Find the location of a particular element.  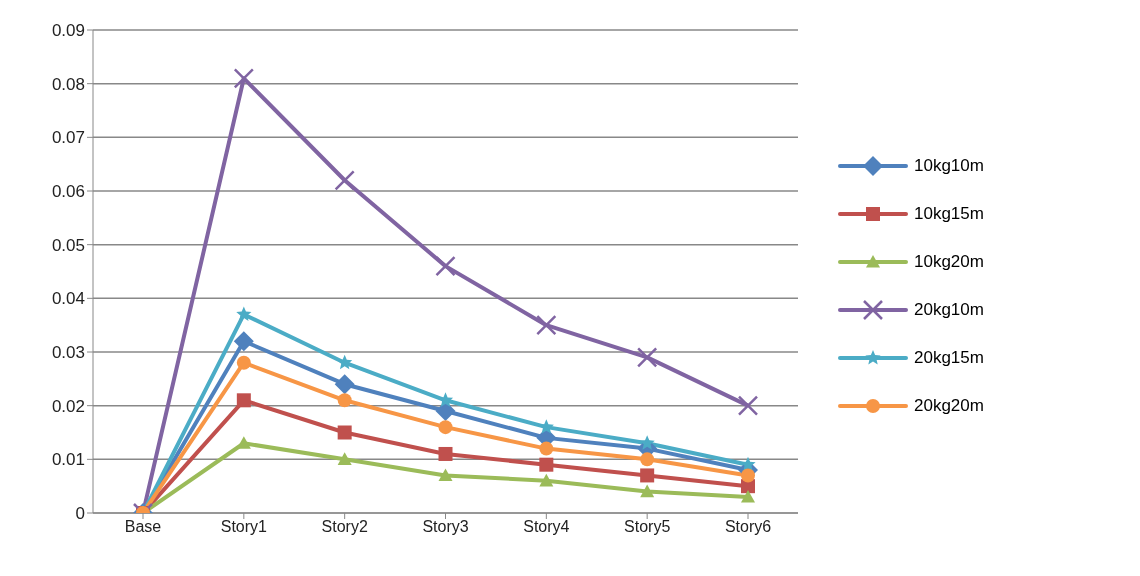

x-tick-label: Story2 is located at coordinates (344, 527).